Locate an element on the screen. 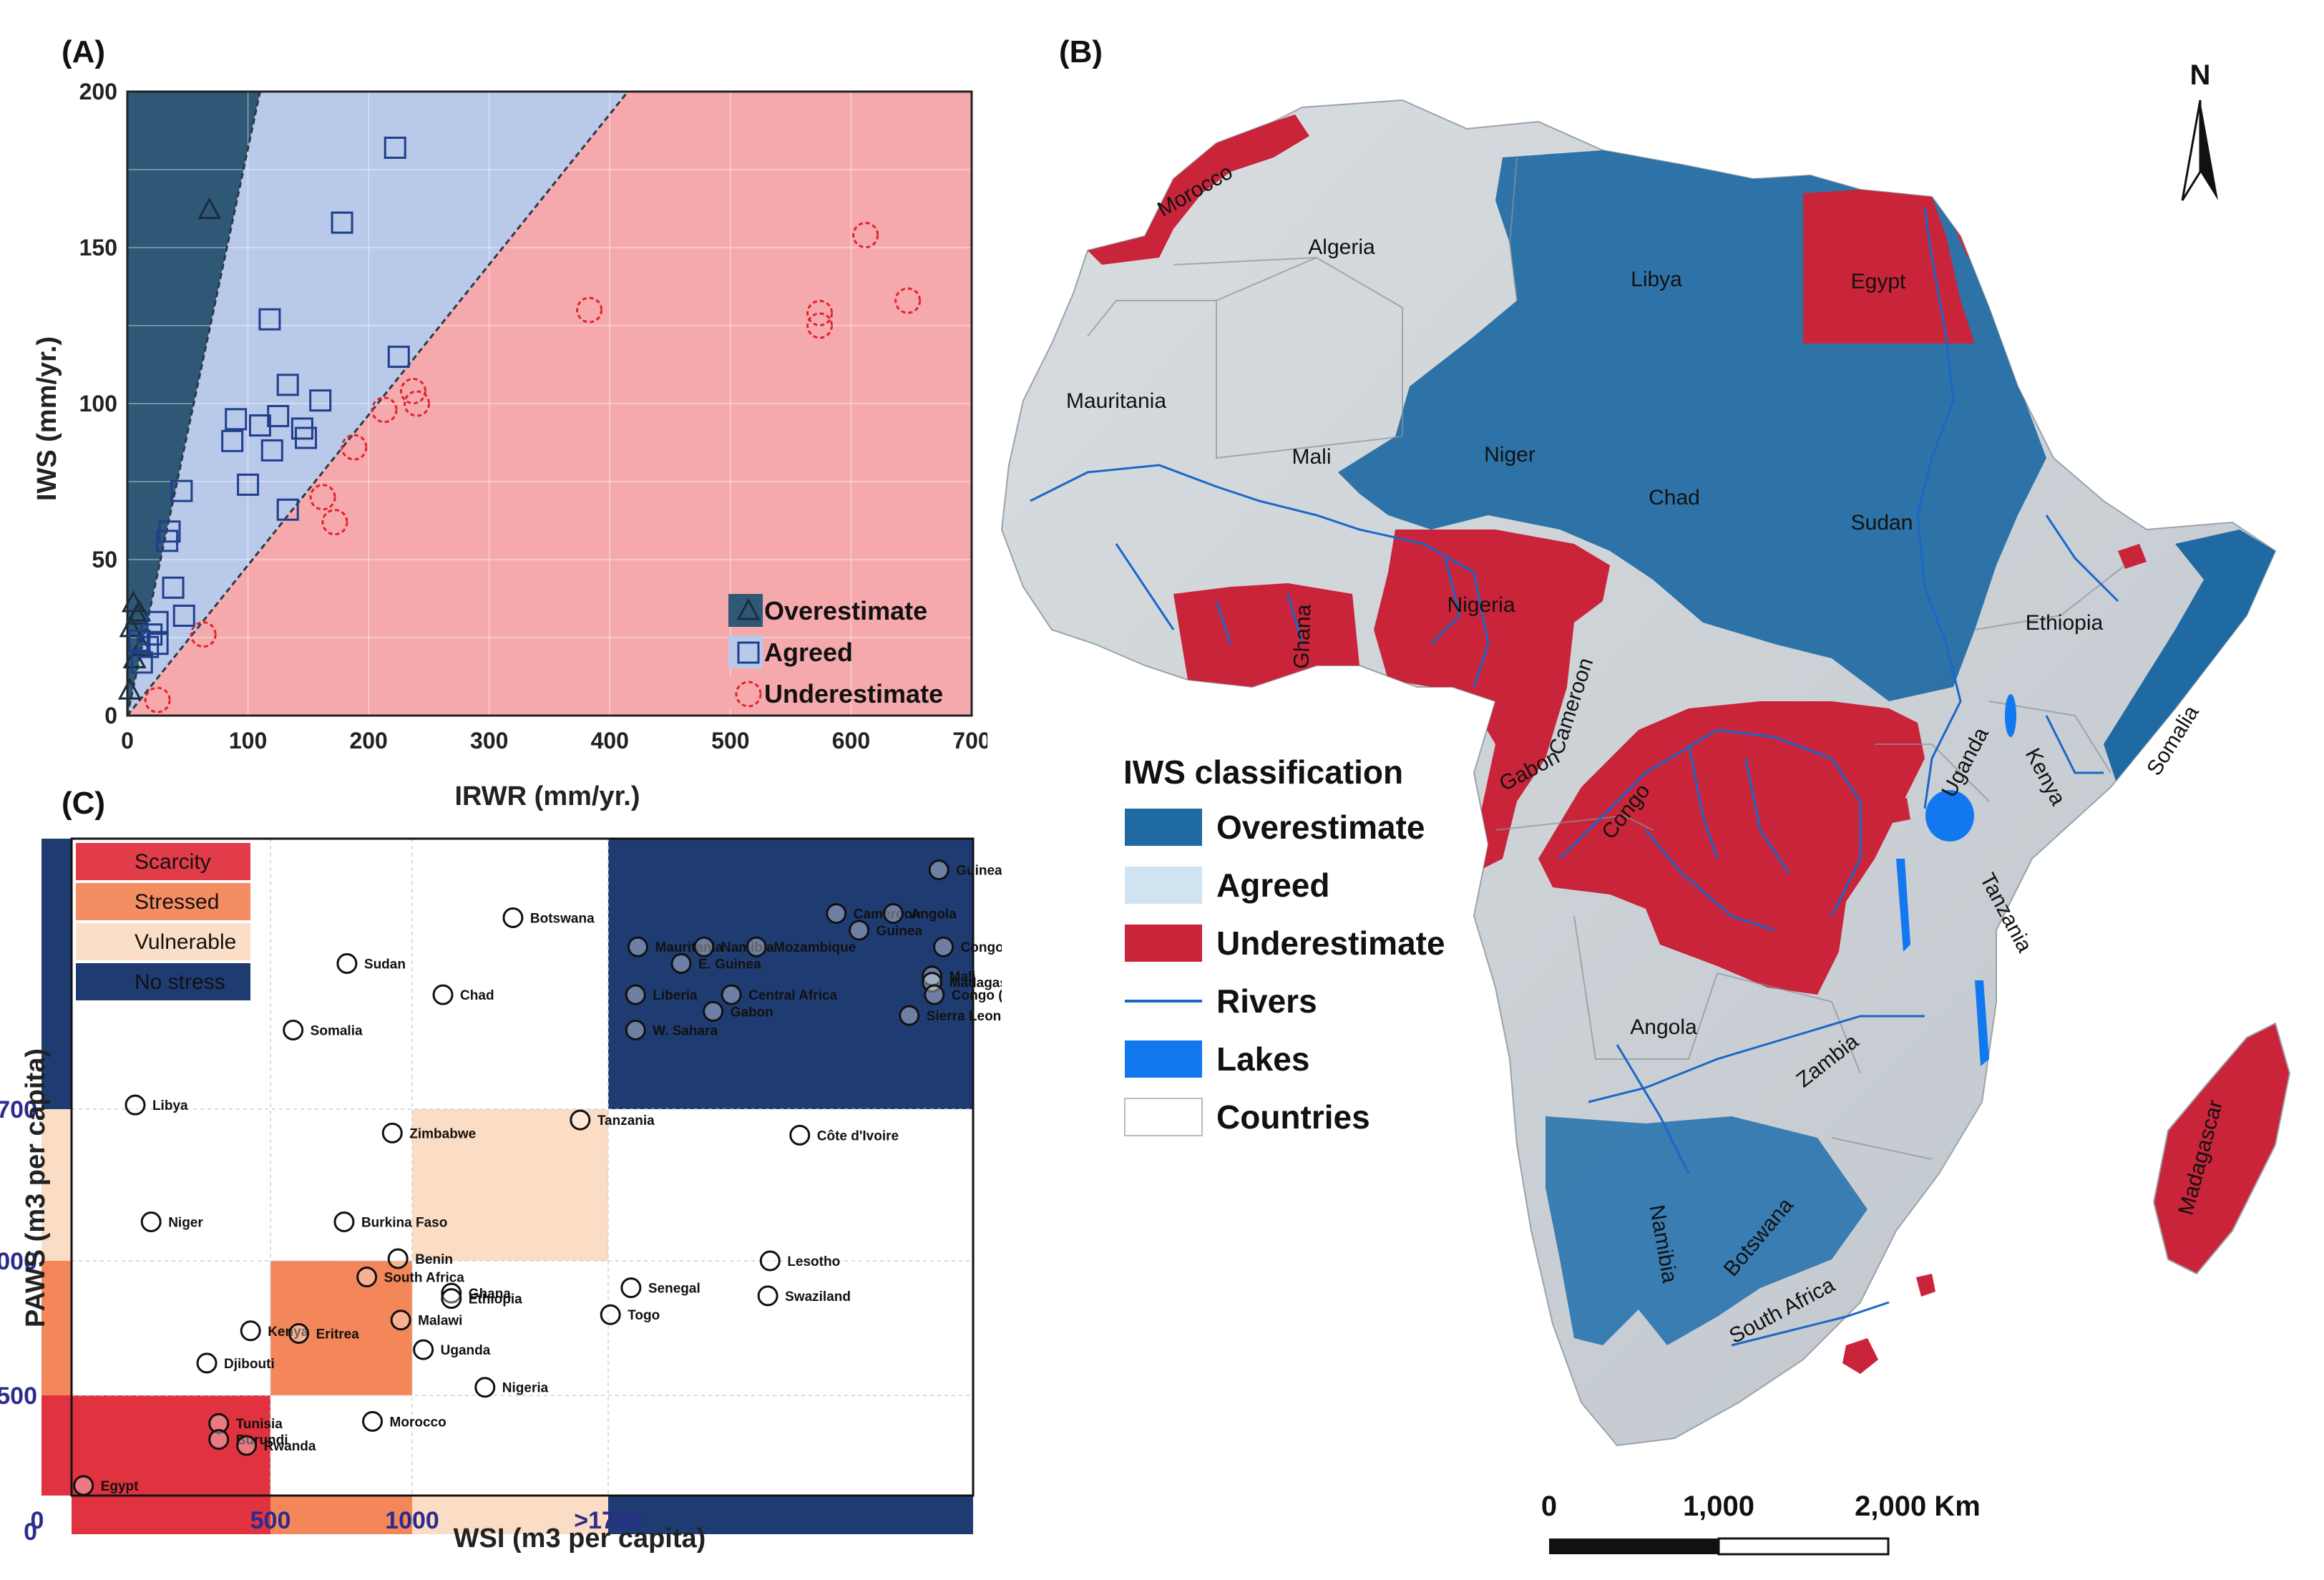 This screenshot has width=2324, height=1580. country-label: Sudan is located at coordinates (385, 964).